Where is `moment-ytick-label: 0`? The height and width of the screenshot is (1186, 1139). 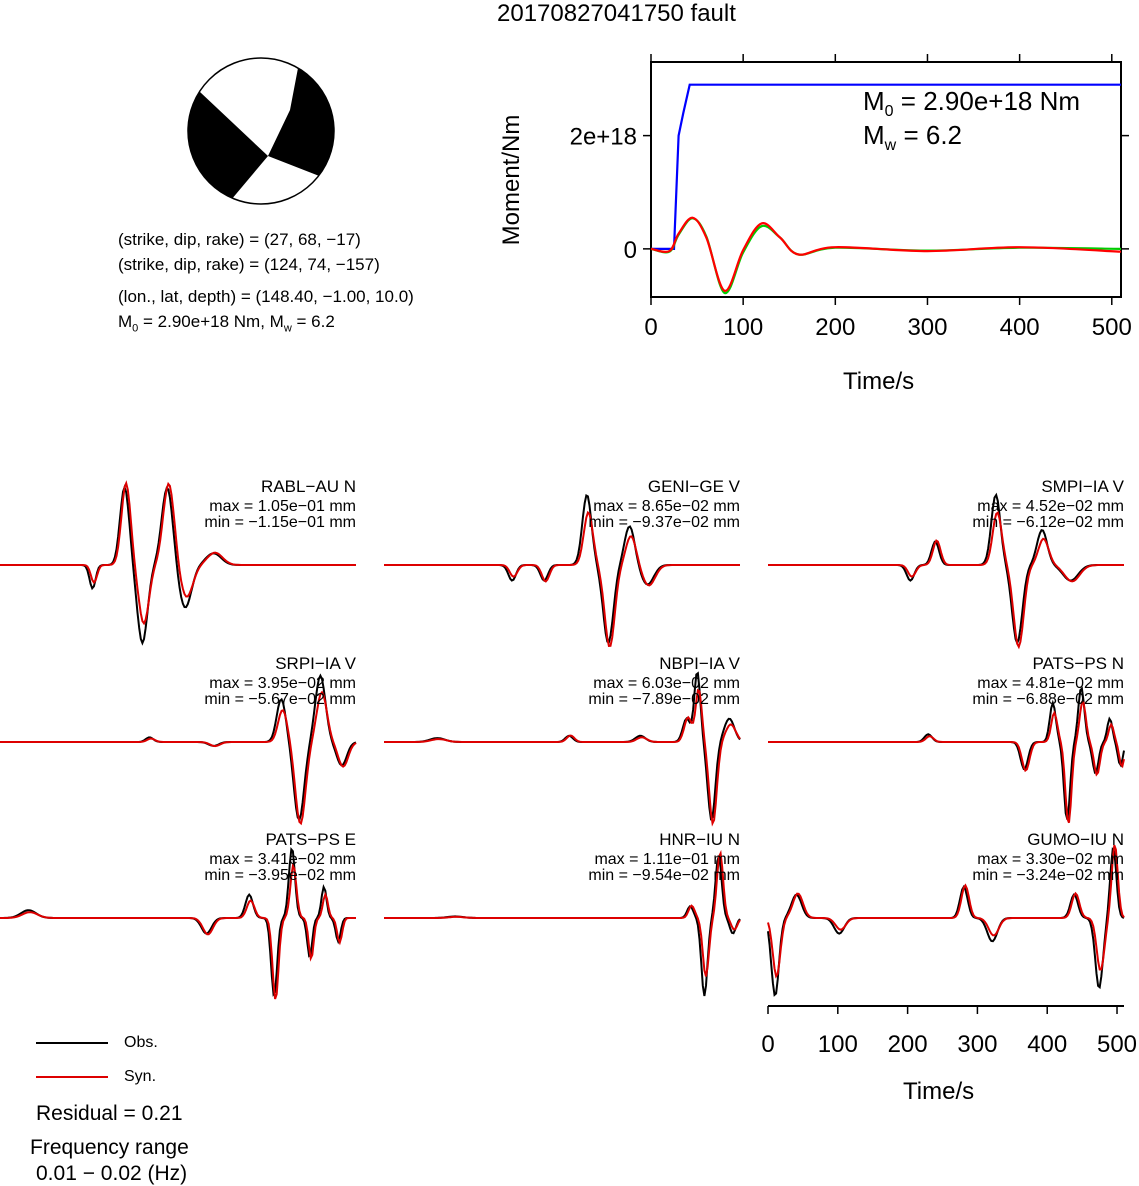
moment-ytick-label: 0 is located at coordinates (630, 250).